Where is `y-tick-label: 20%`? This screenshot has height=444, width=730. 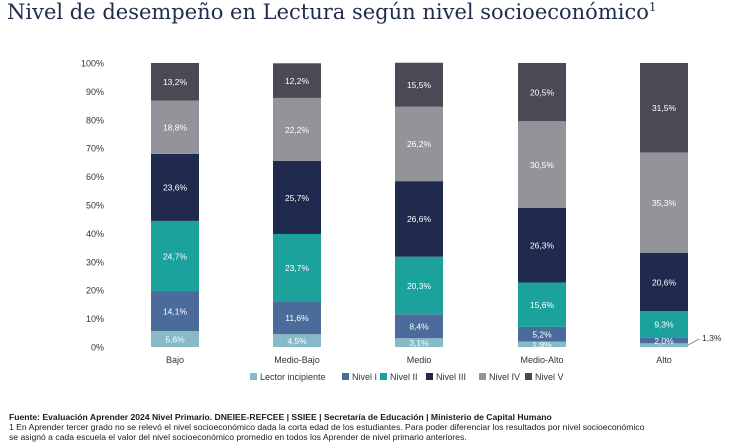
y-tick-label: 20% is located at coordinates (95, 291).